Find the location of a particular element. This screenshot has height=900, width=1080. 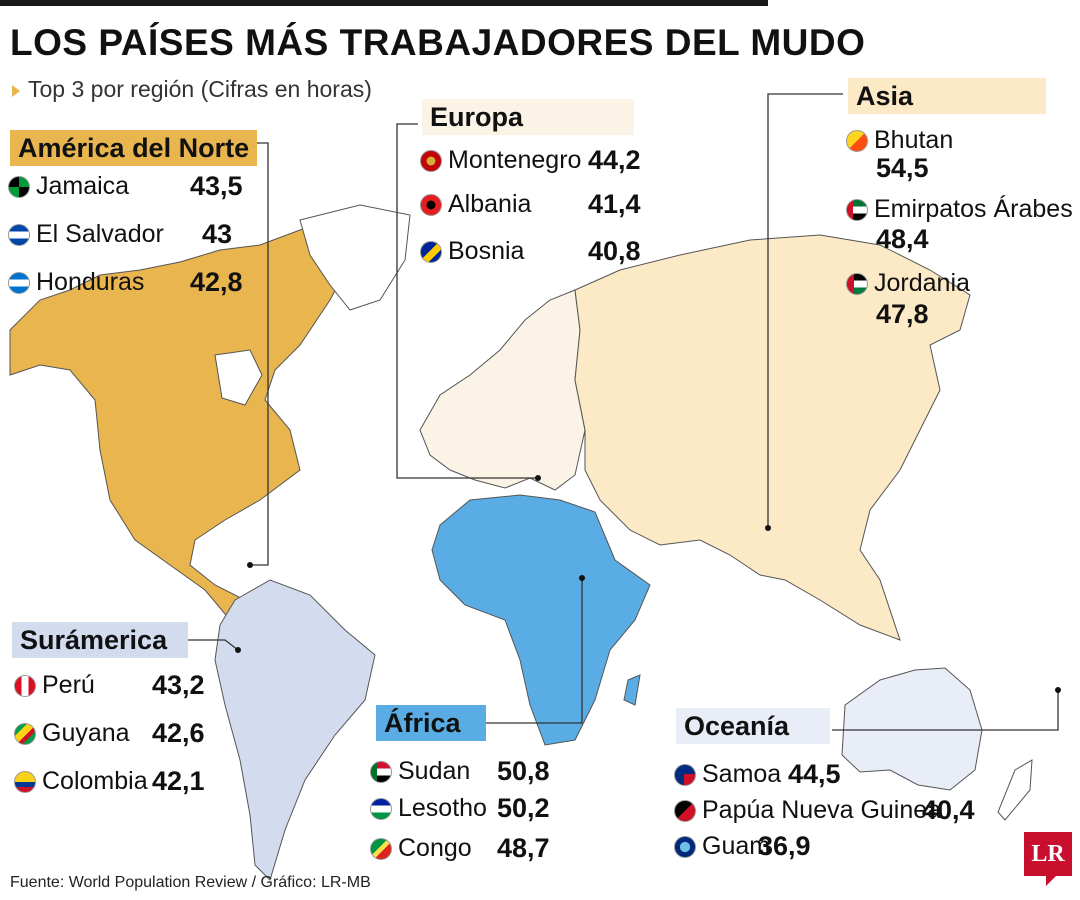

country-value: 43 is located at coordinates (217, 234).